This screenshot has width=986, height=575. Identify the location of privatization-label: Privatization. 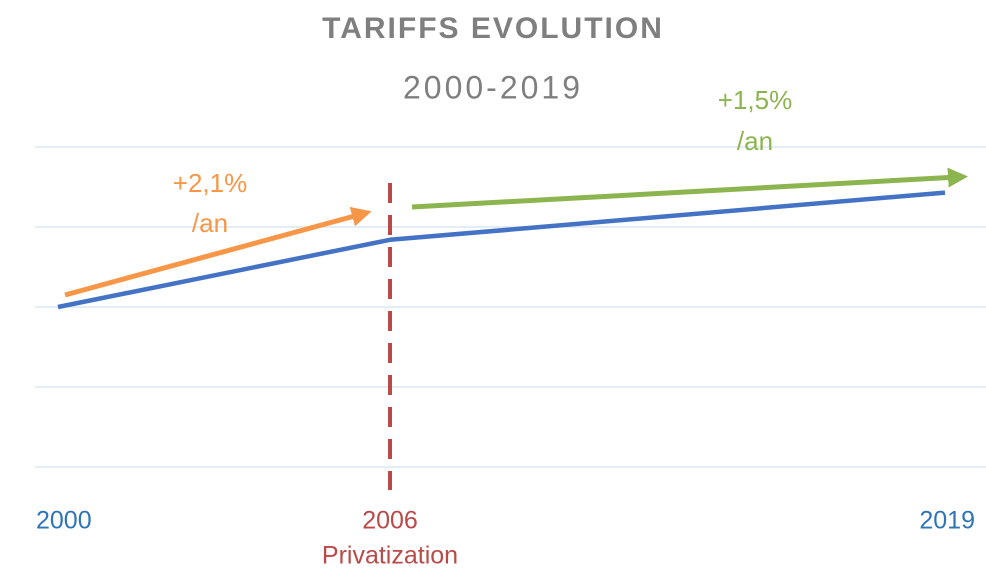
(390, 556).